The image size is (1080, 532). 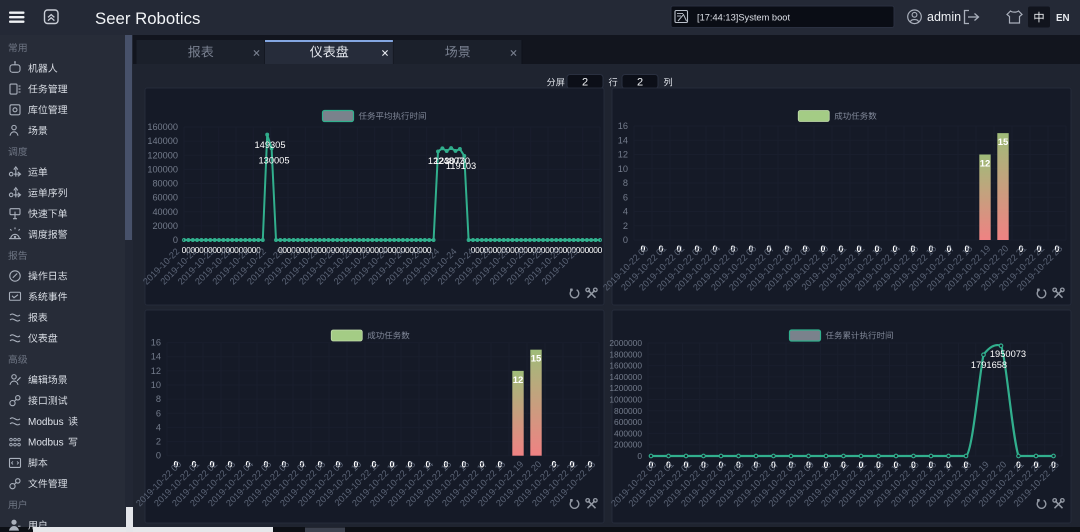 I want to click on svg-text: Seer Robotics, so click(x=147, y=18).